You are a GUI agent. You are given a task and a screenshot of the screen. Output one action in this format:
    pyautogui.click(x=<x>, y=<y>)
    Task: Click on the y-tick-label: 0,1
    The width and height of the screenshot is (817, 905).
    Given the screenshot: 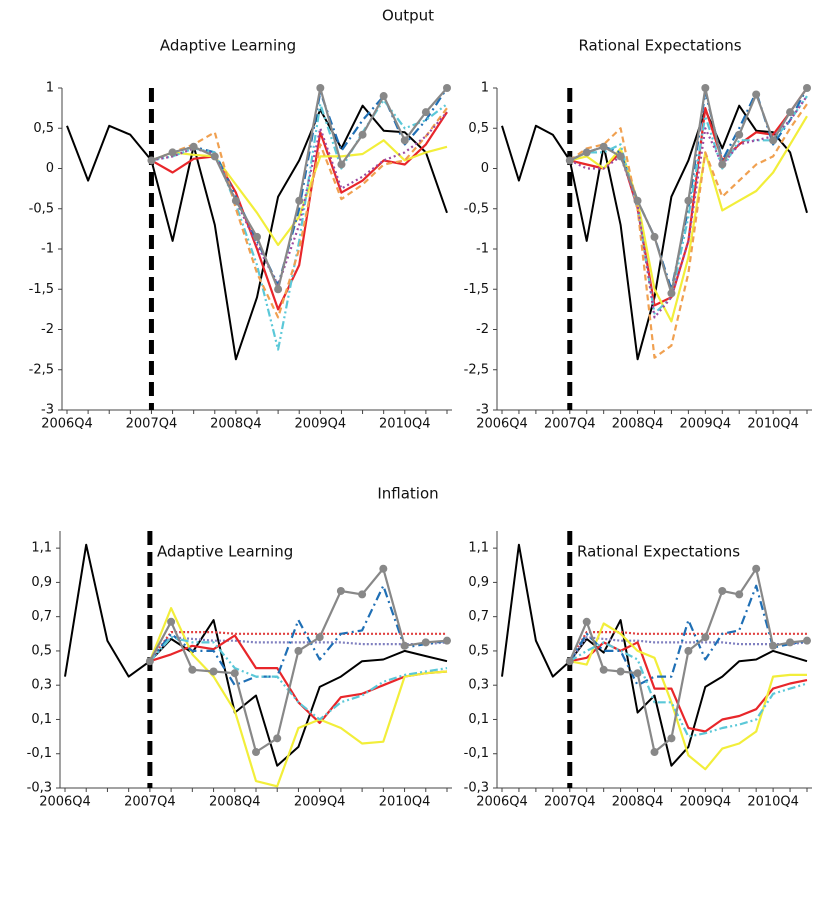 What is the action you would take?
    pyautogui.click(x=41, y=719)
    